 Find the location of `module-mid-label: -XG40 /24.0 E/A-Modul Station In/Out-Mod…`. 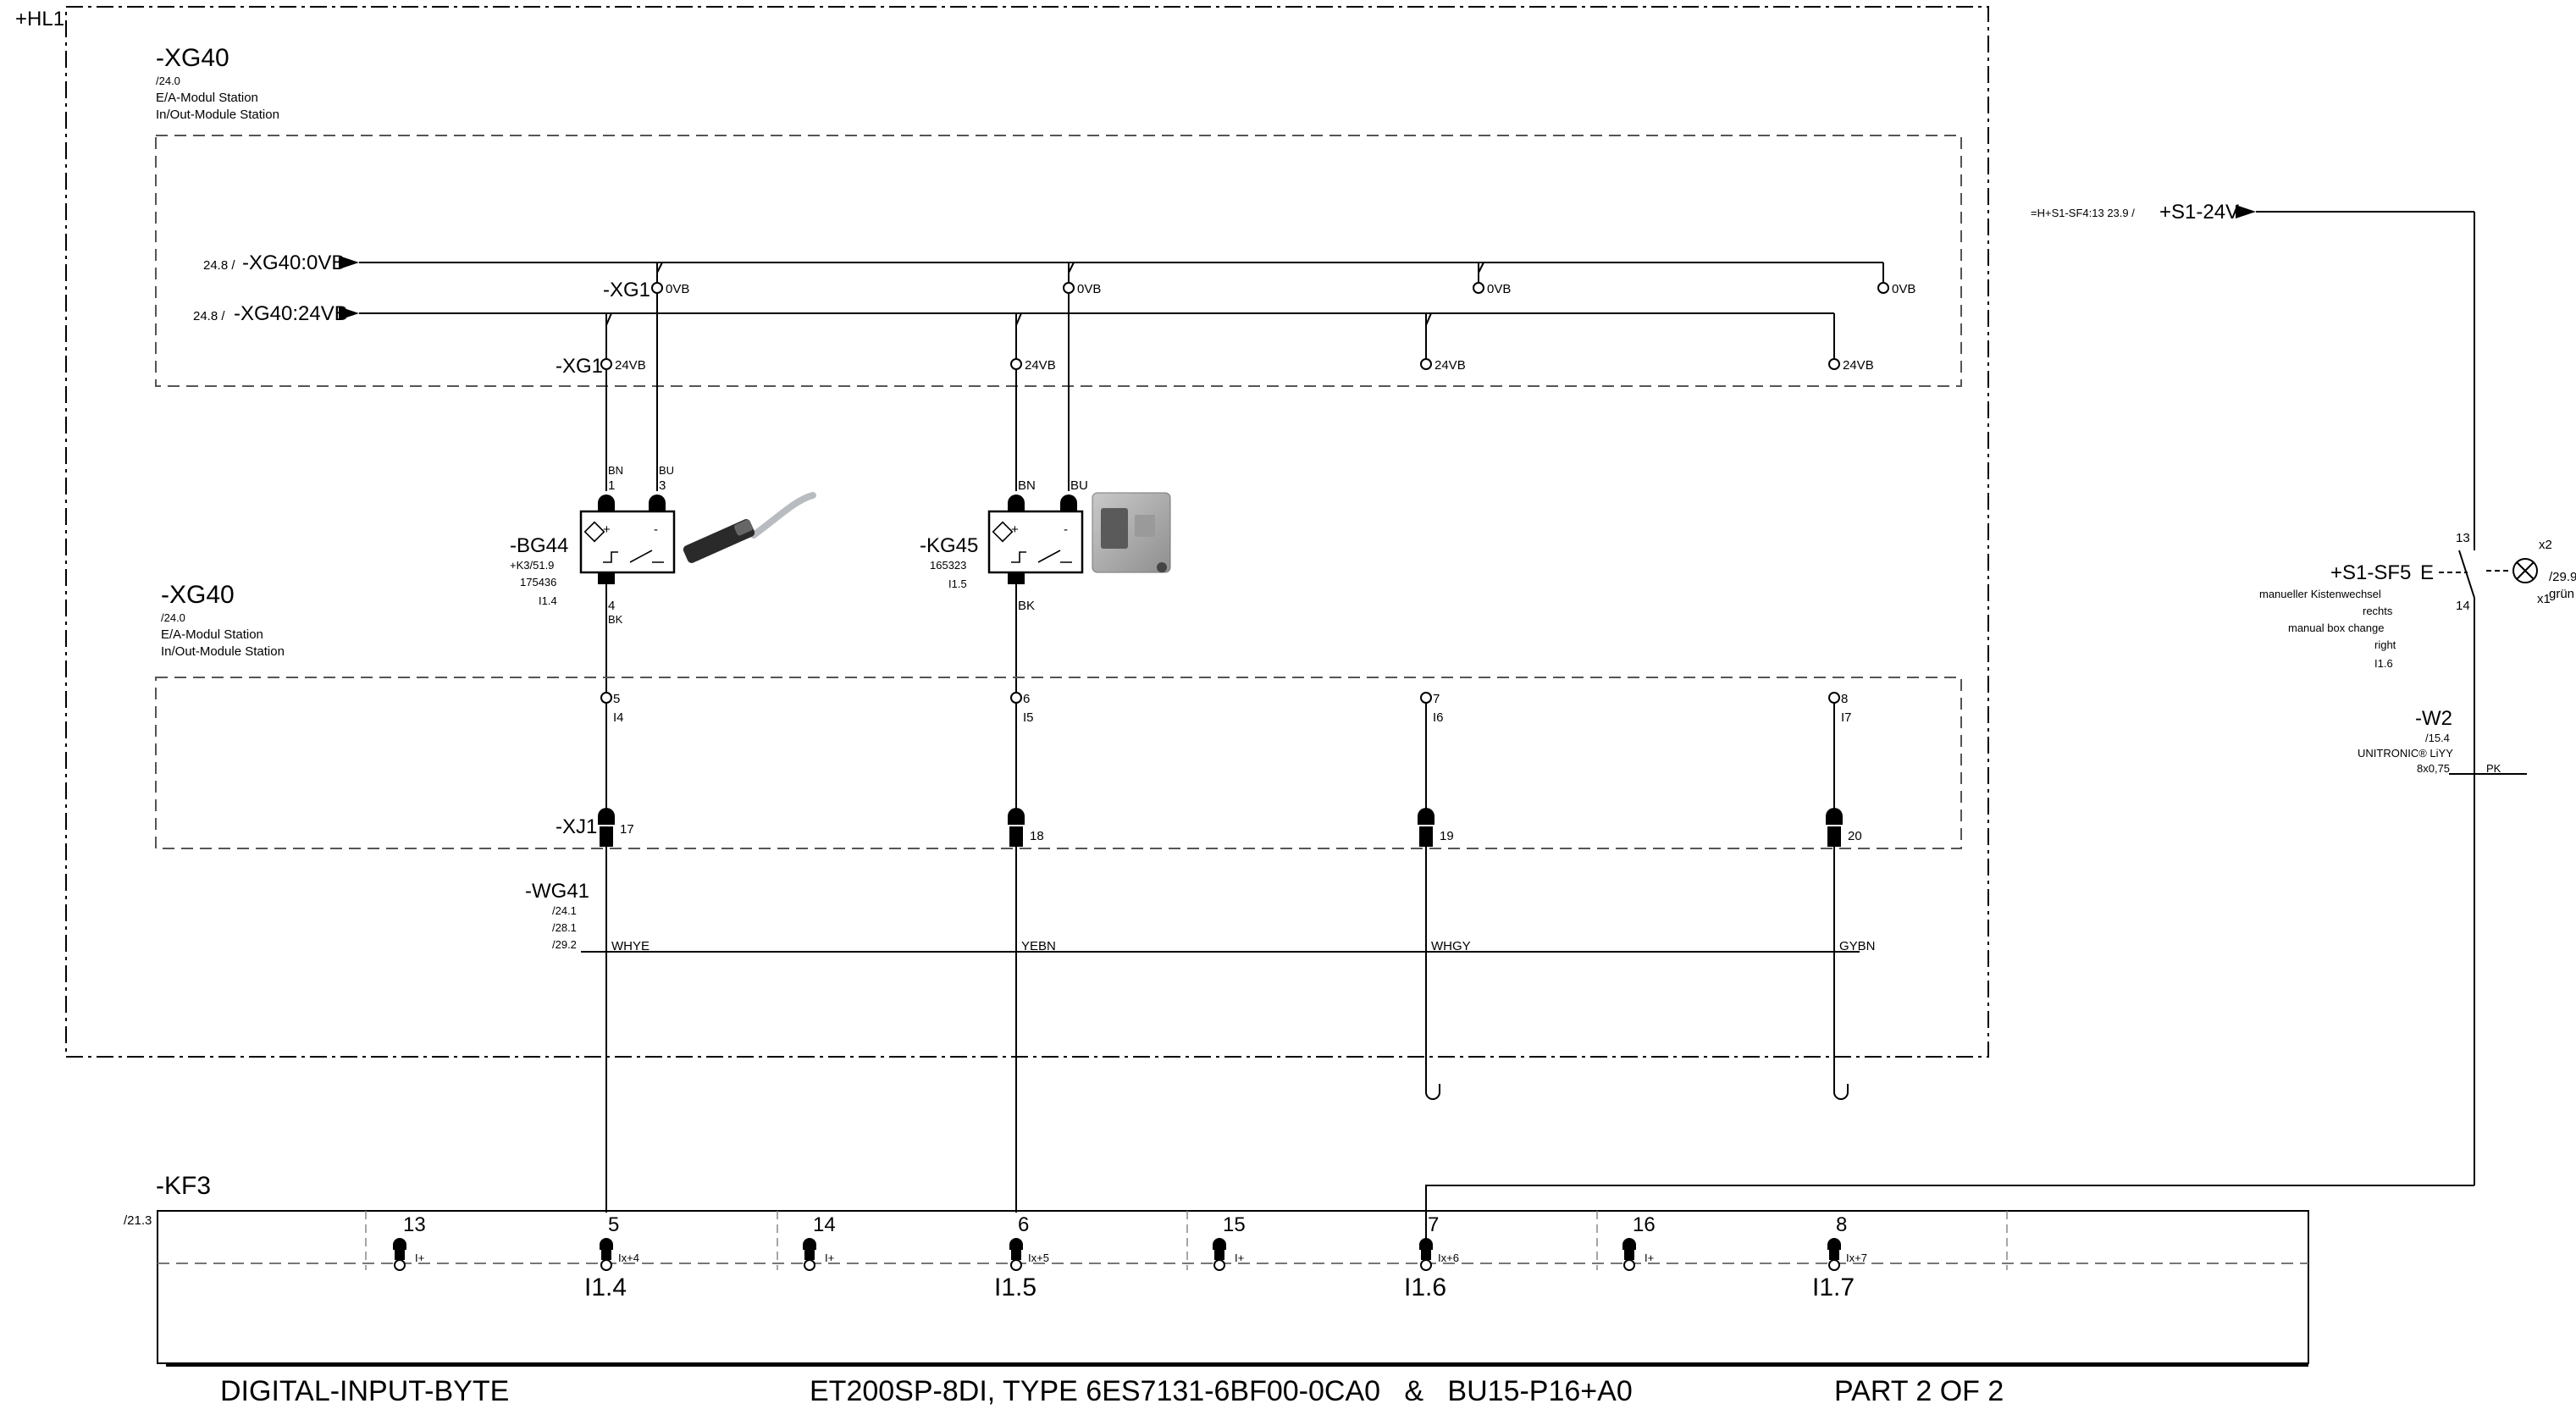

module-mid-label: -XG40 /24.0 E/A-Modul Station In/Out-Mod… is located at coordinates (223, 620).